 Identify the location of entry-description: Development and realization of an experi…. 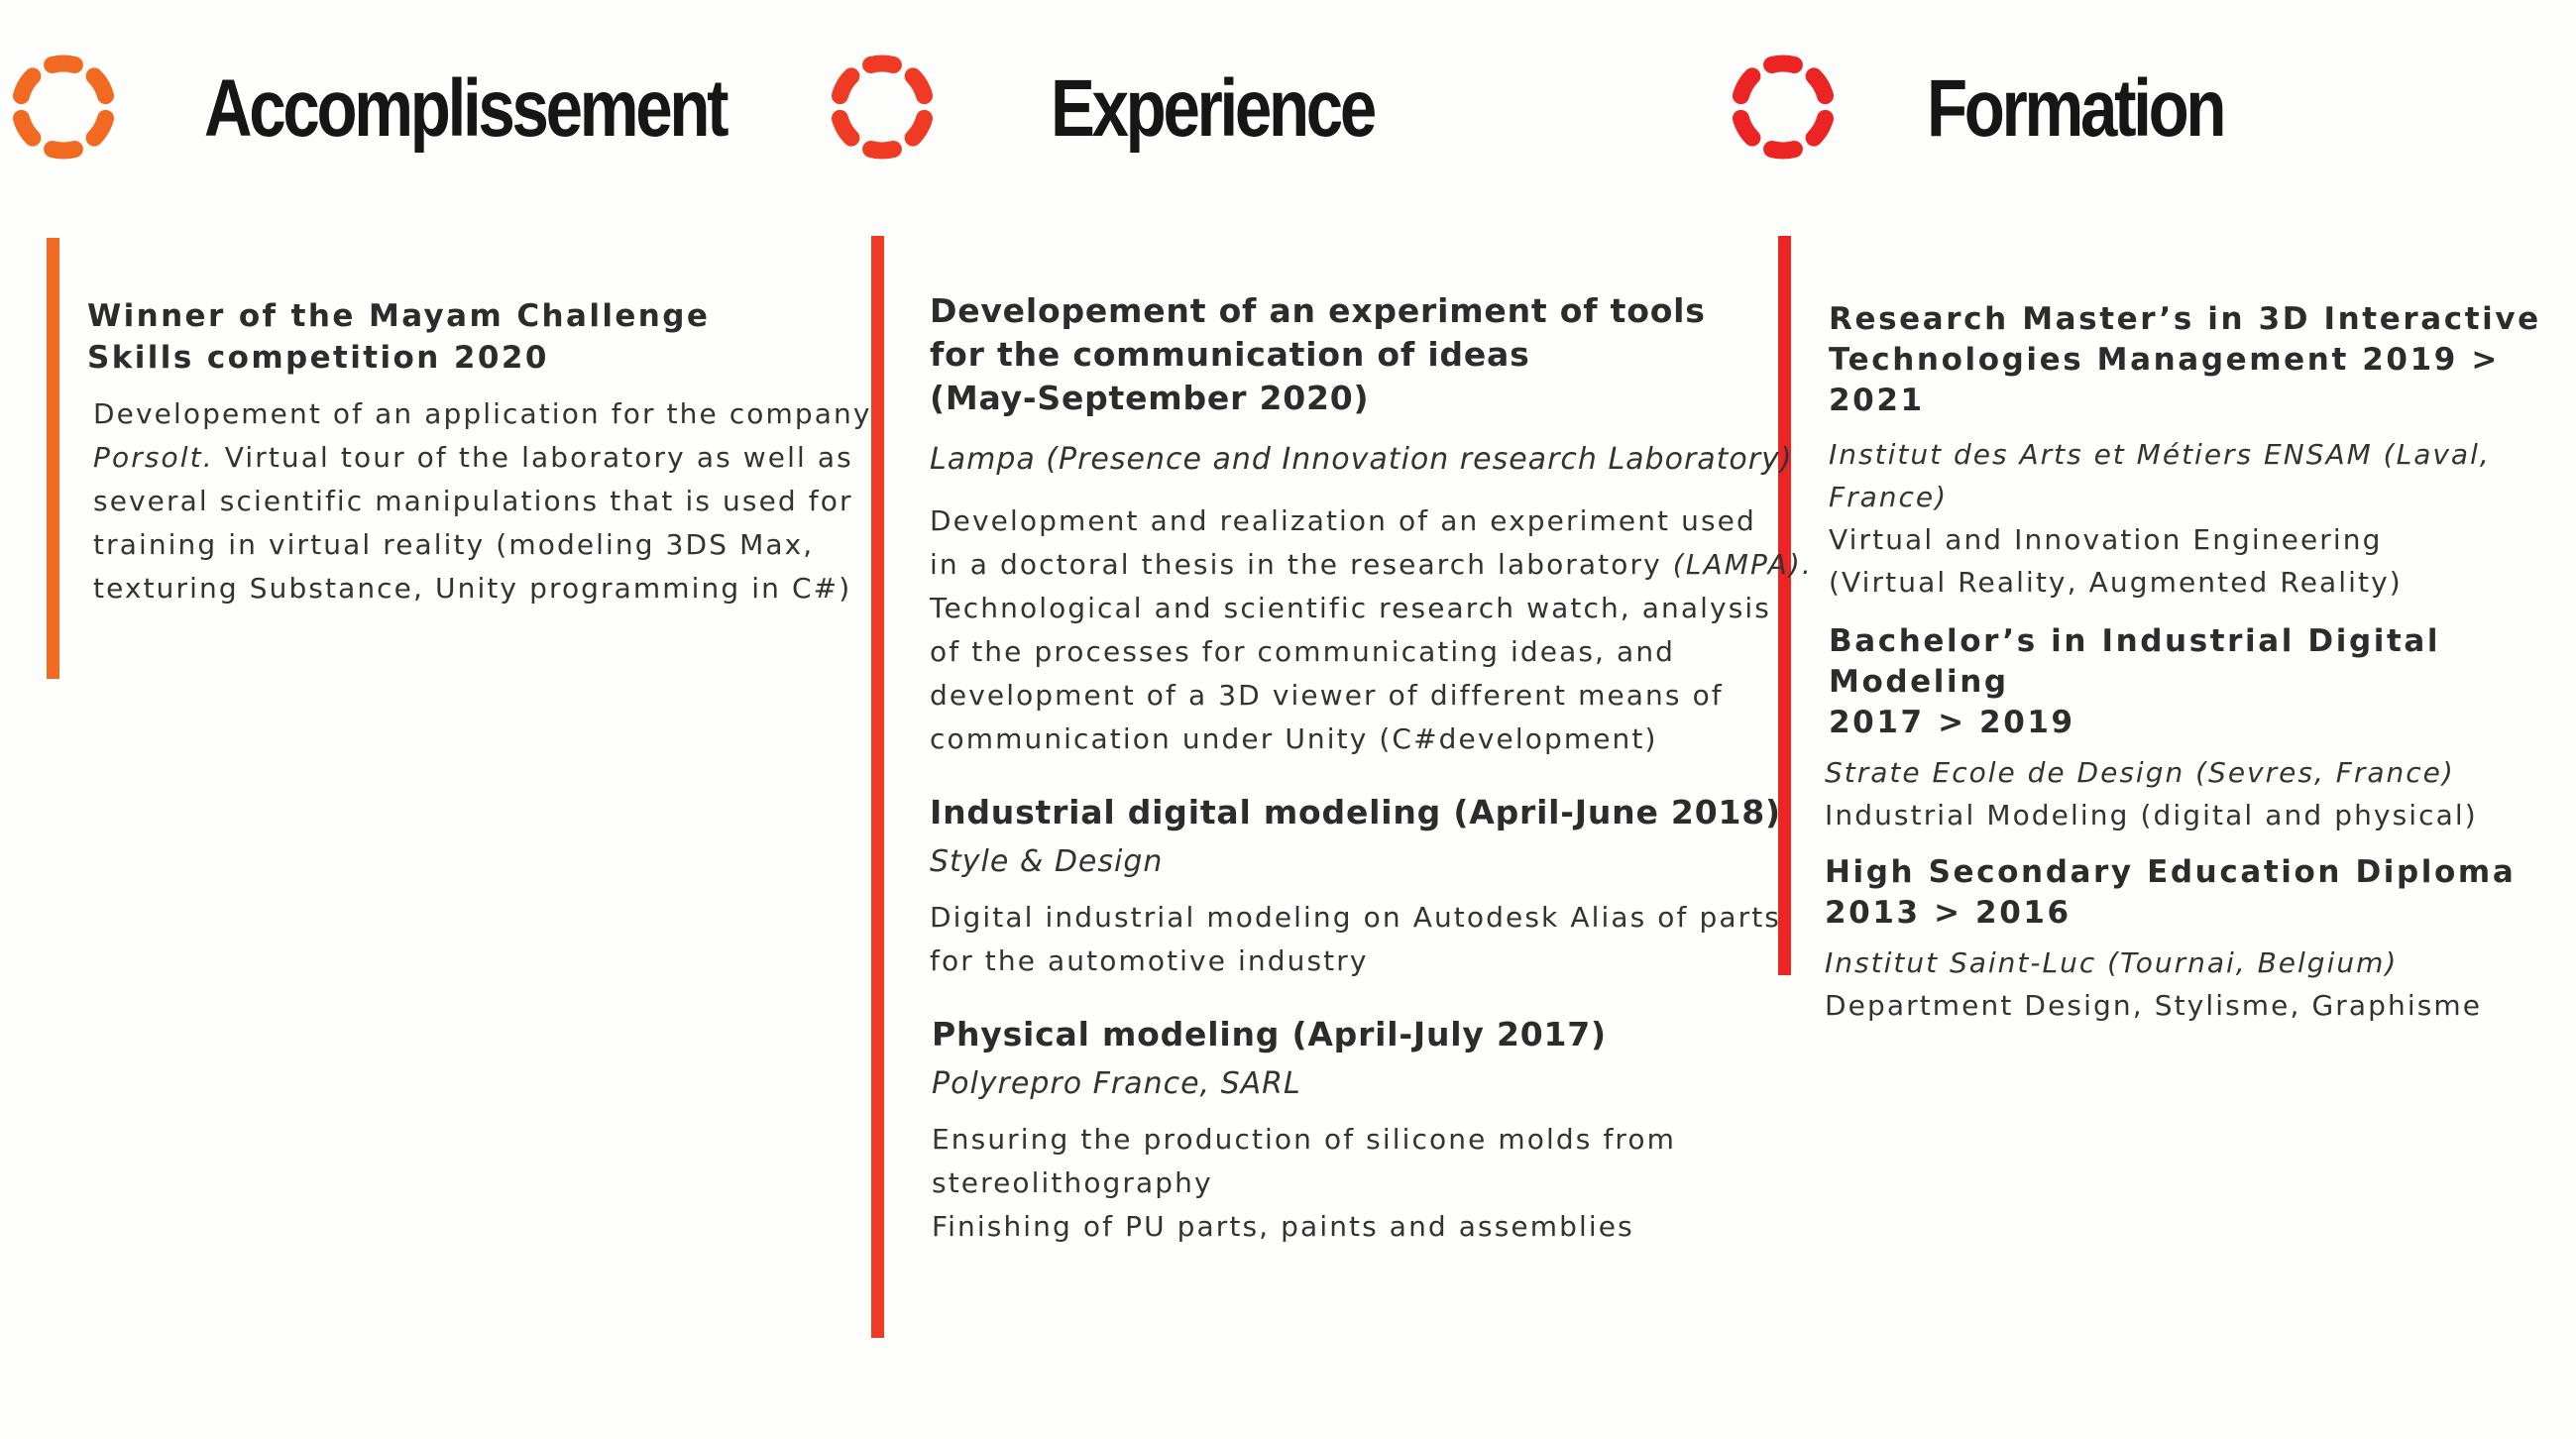
(1370, 630).